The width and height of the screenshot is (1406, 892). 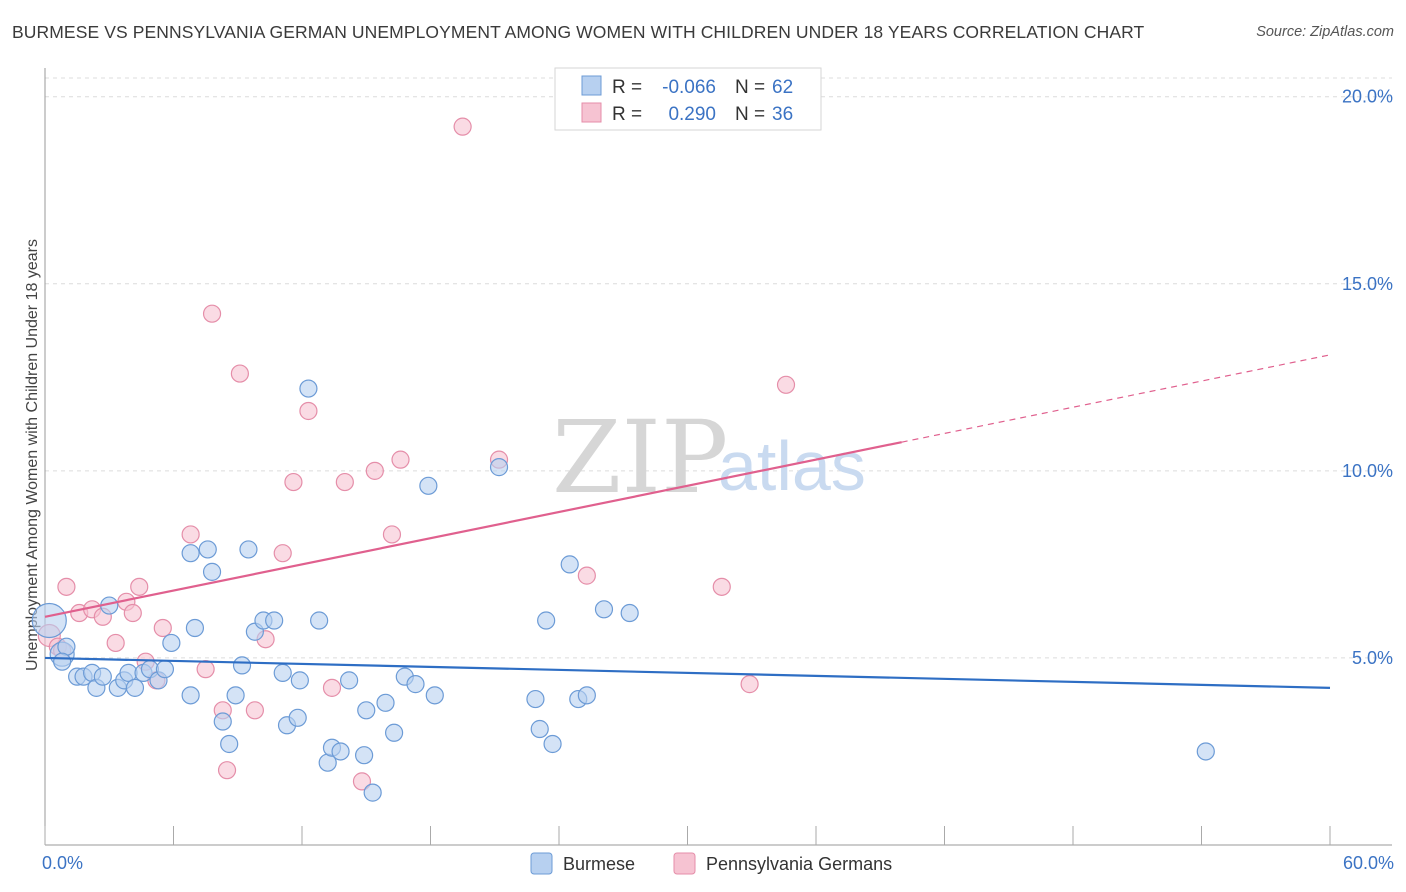 I want to click on x-tick-label: 0.0%, so click(x=62, y=863).